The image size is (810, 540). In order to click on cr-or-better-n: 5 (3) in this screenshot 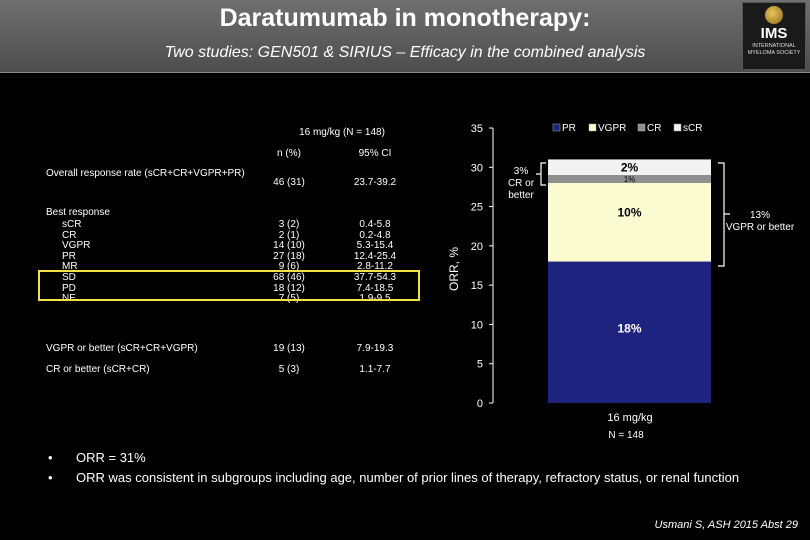, I will do `click(289, 369)`.